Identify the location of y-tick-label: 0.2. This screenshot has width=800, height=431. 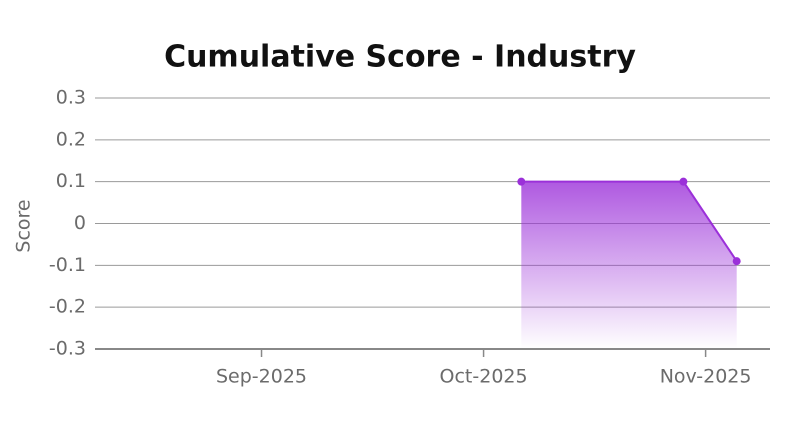
(71, 139).